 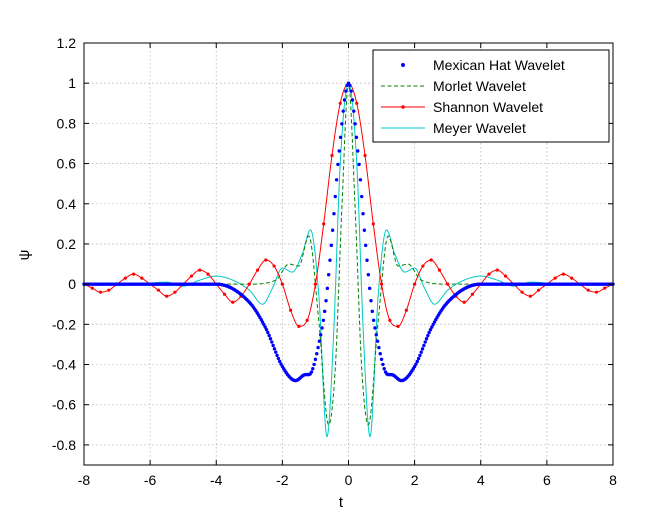 What do you see at coordinates (67, 244) in the screenshot?
I see `y-tick-label: 0.2` at bounding box center [67, 244].